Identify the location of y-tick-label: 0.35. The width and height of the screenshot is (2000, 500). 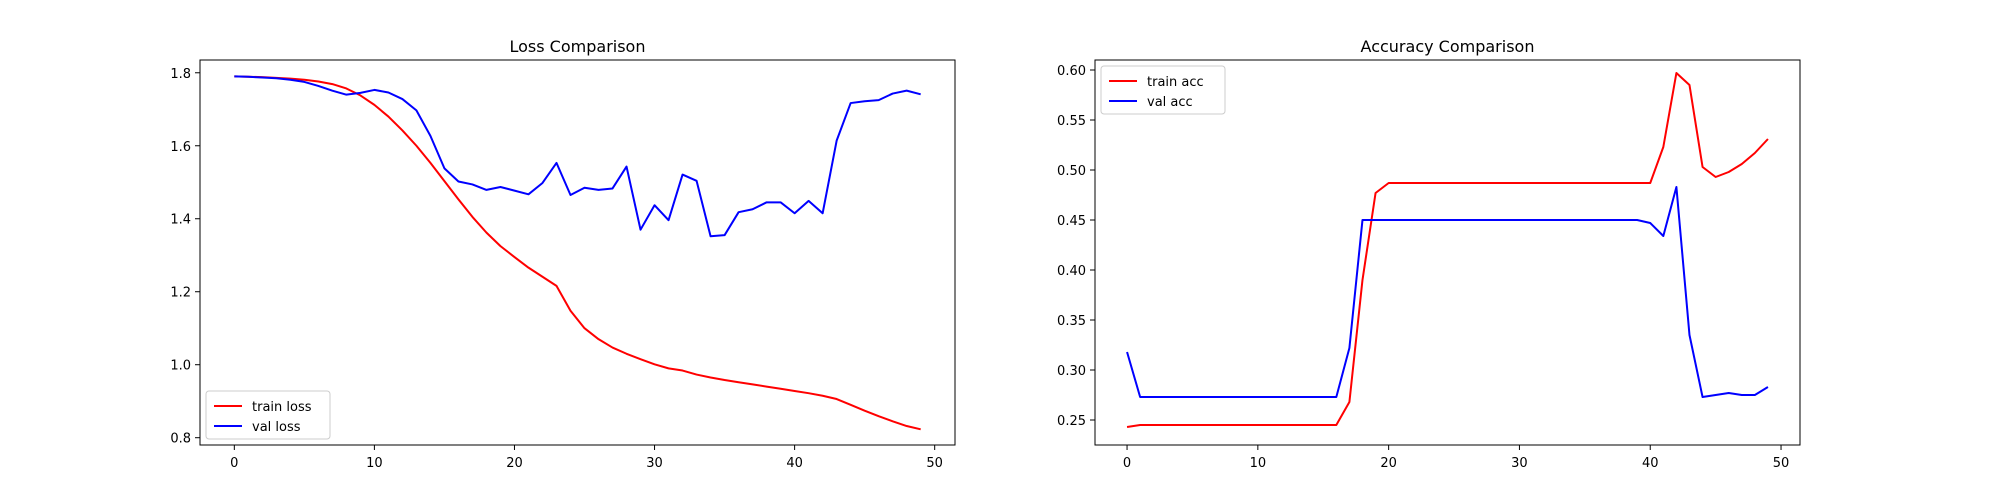
(1071, 321).